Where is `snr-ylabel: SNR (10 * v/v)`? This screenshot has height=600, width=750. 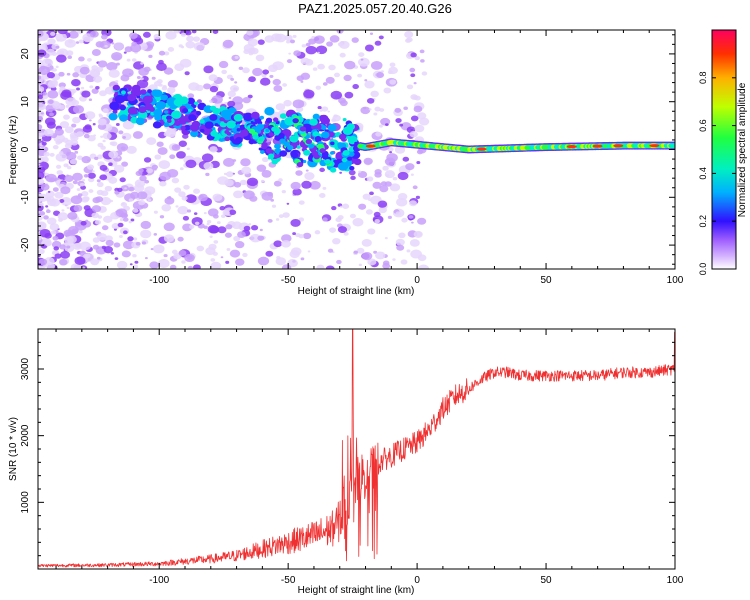
snr-ylabel: SNR (10 * v/v) is located at coordinates (13, 449).